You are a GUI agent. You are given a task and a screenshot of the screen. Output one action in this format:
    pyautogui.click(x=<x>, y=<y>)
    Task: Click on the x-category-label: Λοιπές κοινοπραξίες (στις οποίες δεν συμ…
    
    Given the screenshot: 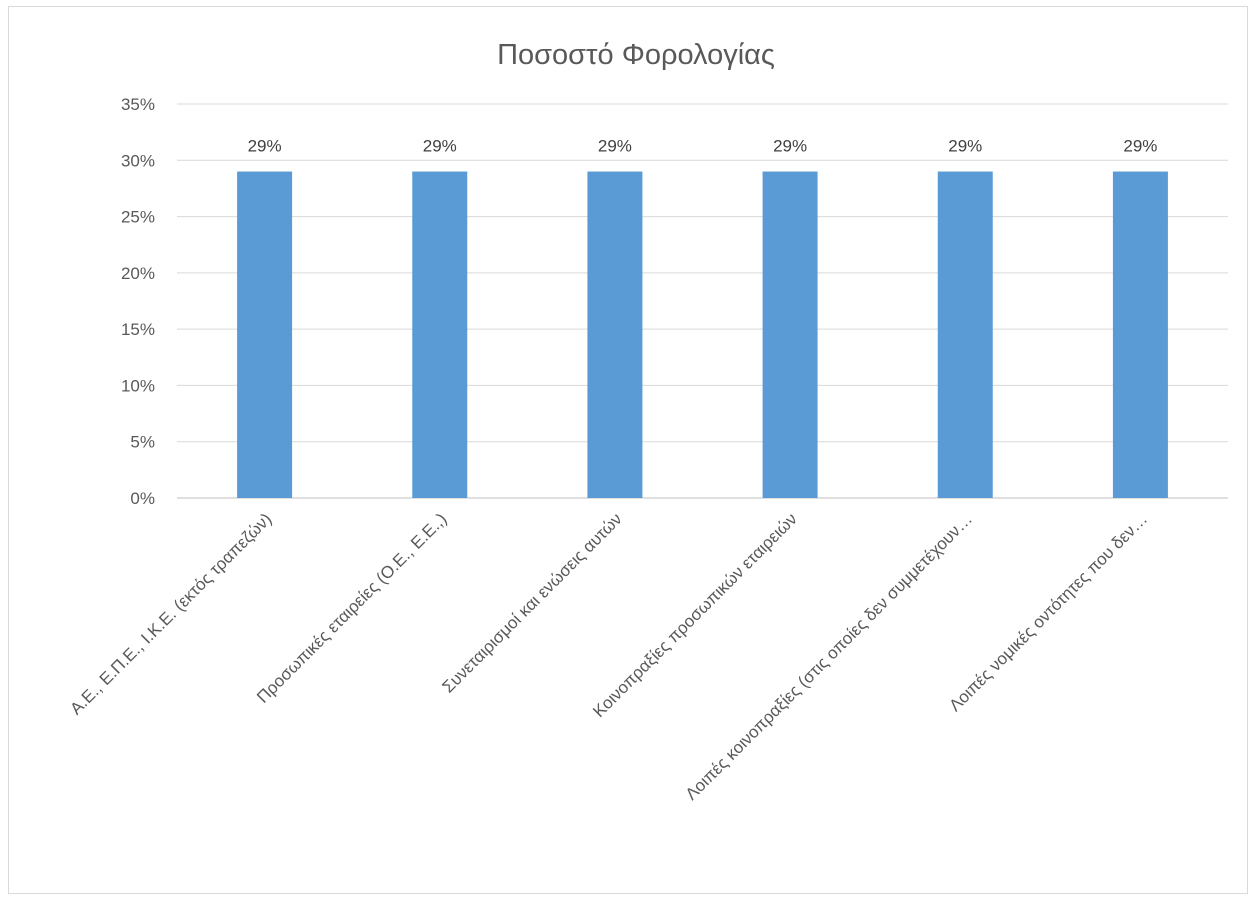 What is the action you would take?
    pyautogui.click(x=829, y=656)
    